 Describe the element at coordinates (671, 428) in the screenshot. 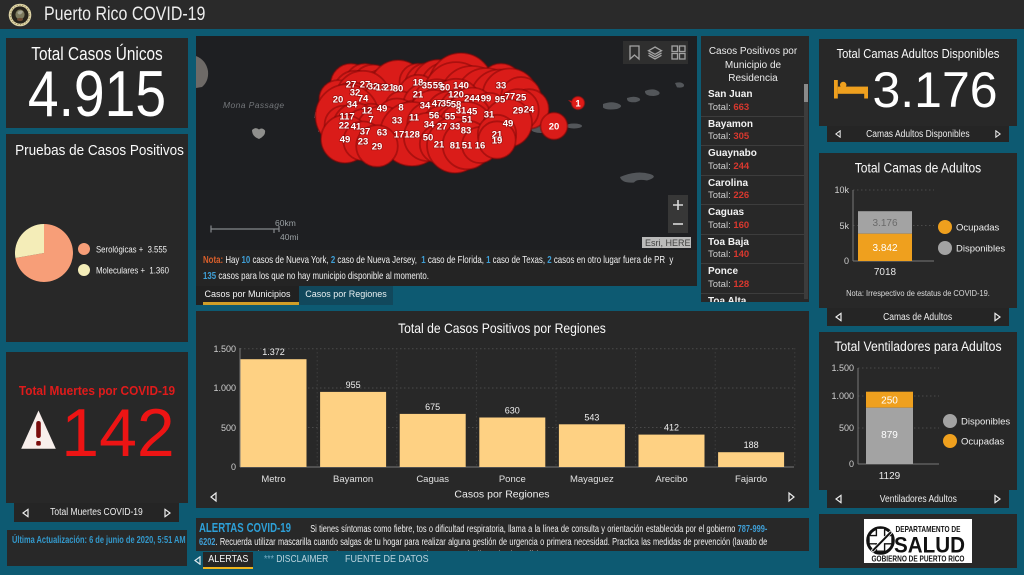

I see `svg-text: 412` at that location.